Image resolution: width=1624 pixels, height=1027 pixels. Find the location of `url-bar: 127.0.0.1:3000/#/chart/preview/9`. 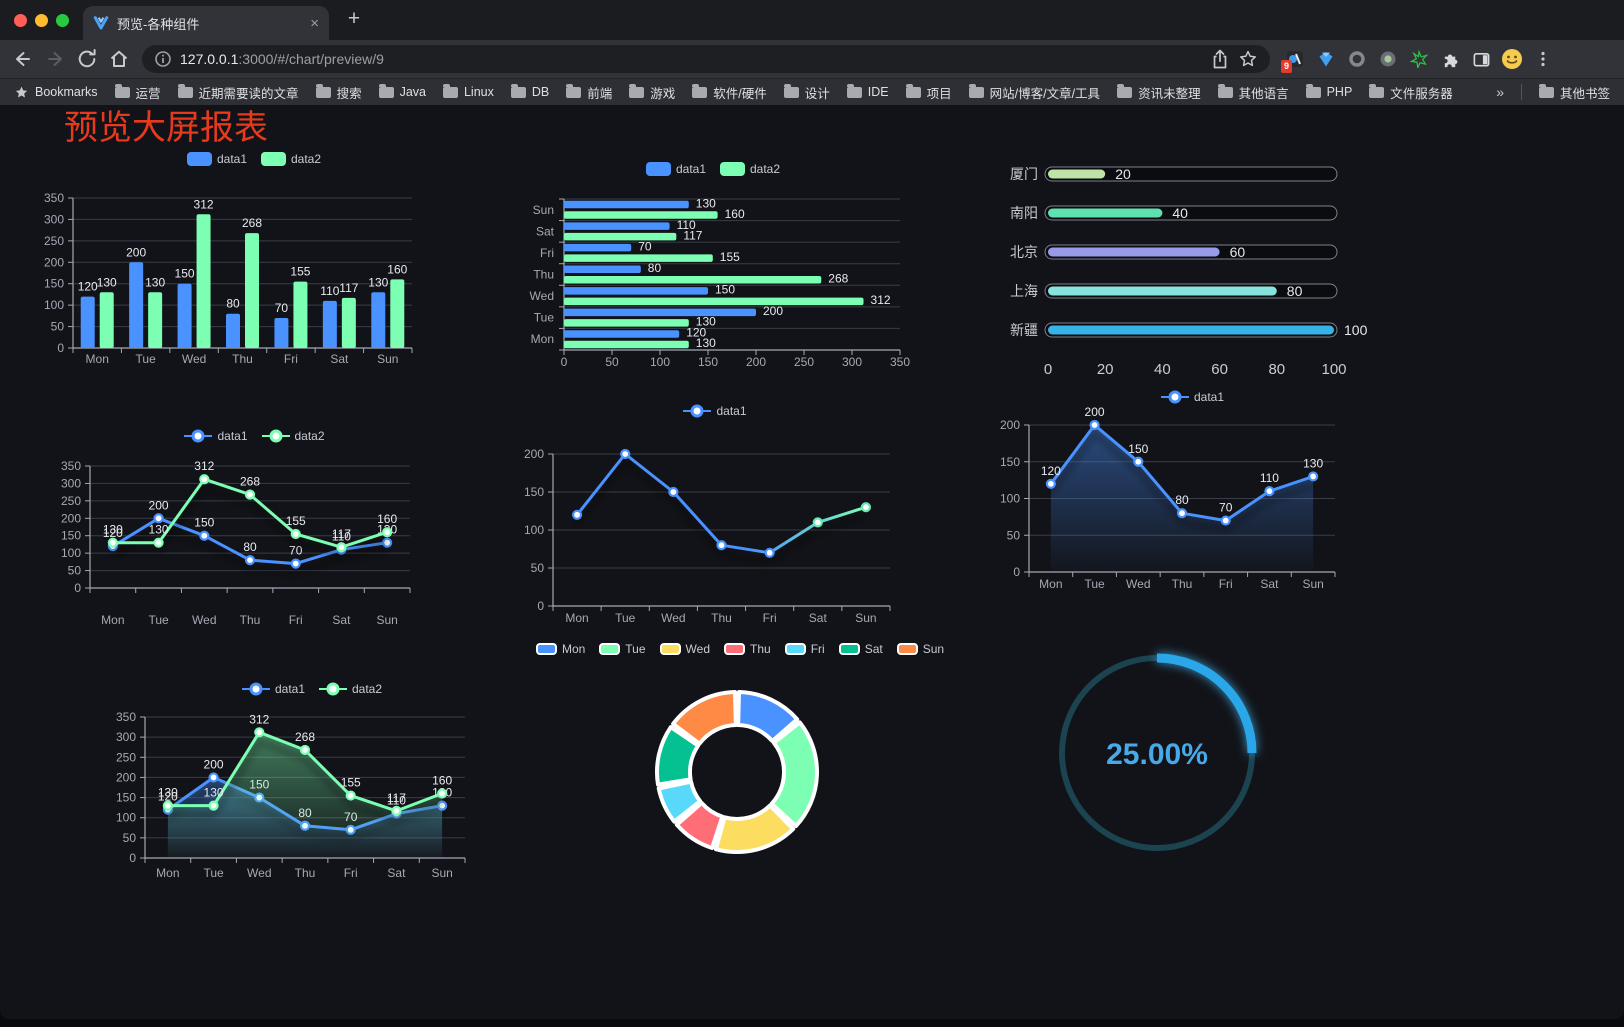

url-bar: 127.0.0.1:3000/#/chart/preview/9 is located at coordinates (706, 59).